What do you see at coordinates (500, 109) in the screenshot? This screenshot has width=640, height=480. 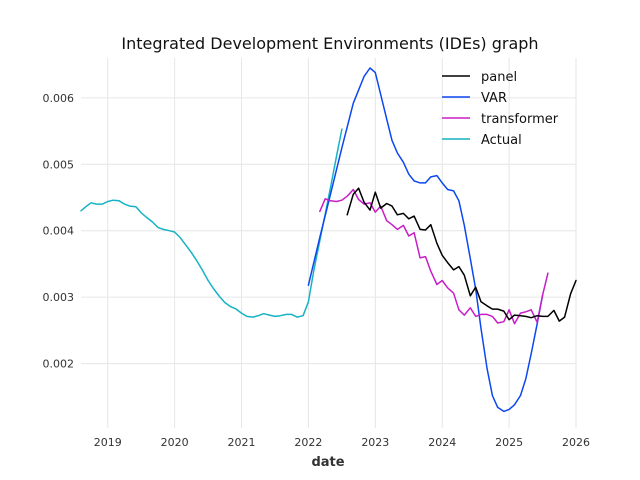 I see `legend: panel VAR transformer Actual` at bounding box center [500, 109].